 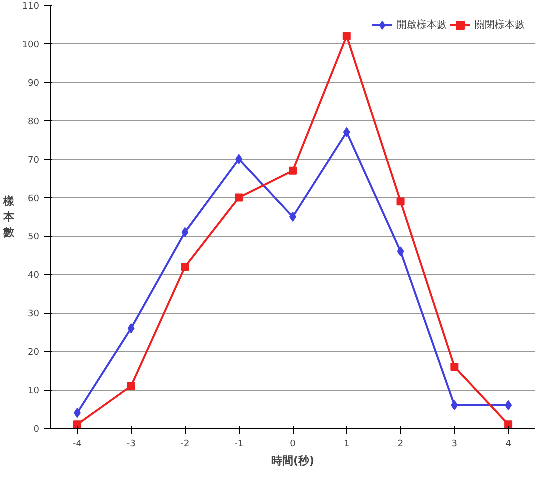 I want to click on y-tick-label: 60, so click(x=34, y=199).